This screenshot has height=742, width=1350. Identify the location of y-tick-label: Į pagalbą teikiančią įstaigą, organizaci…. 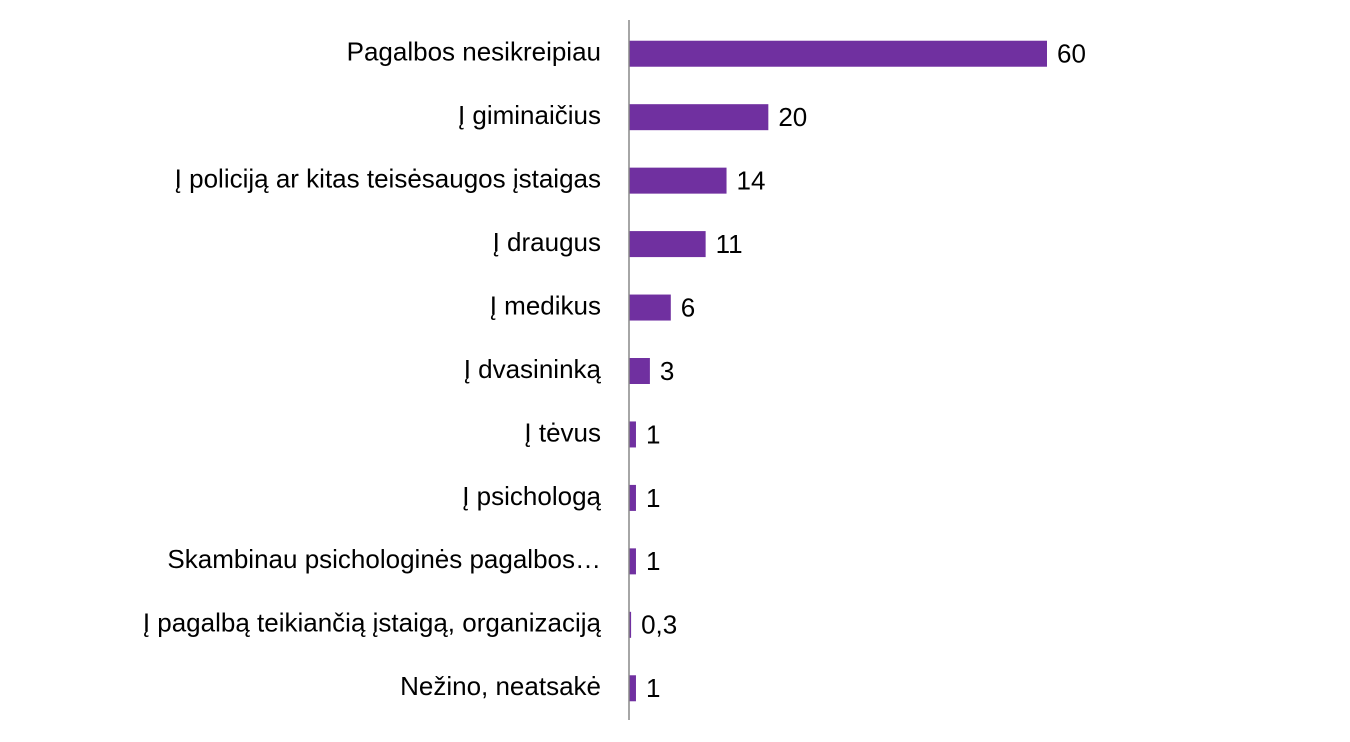
(372, 623).